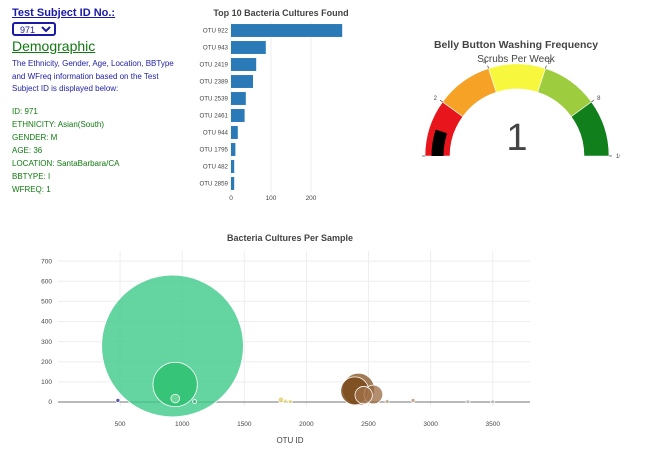  What do you see at coordinates (550, 63) in the screenshot?
I see `gauge-tick-label: 6` at bounding box center [550, 63].